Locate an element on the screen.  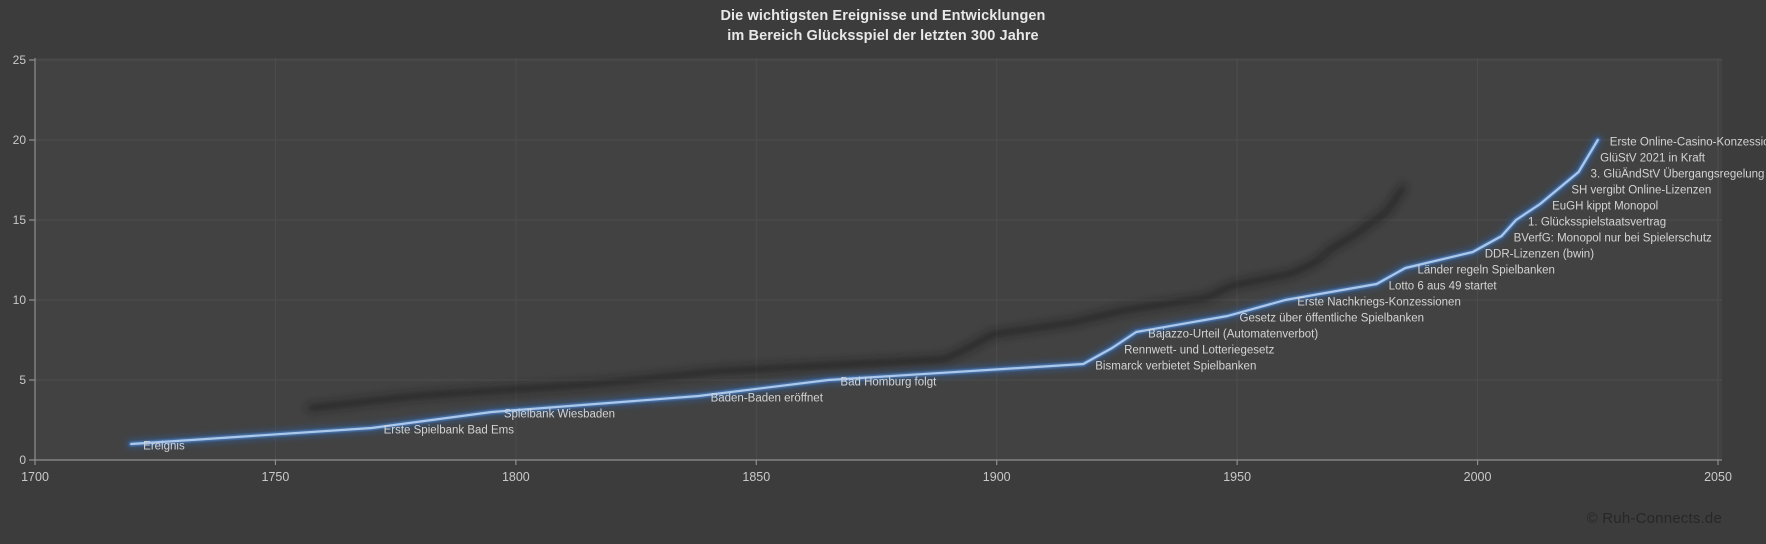
x-tick-label: 1700 is located at coordinates (35, 477).